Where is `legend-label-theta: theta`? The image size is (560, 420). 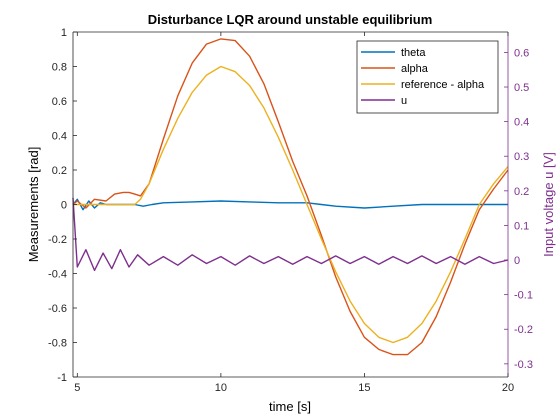
legend-label-theta: theta is located at coordinates (413, 53).